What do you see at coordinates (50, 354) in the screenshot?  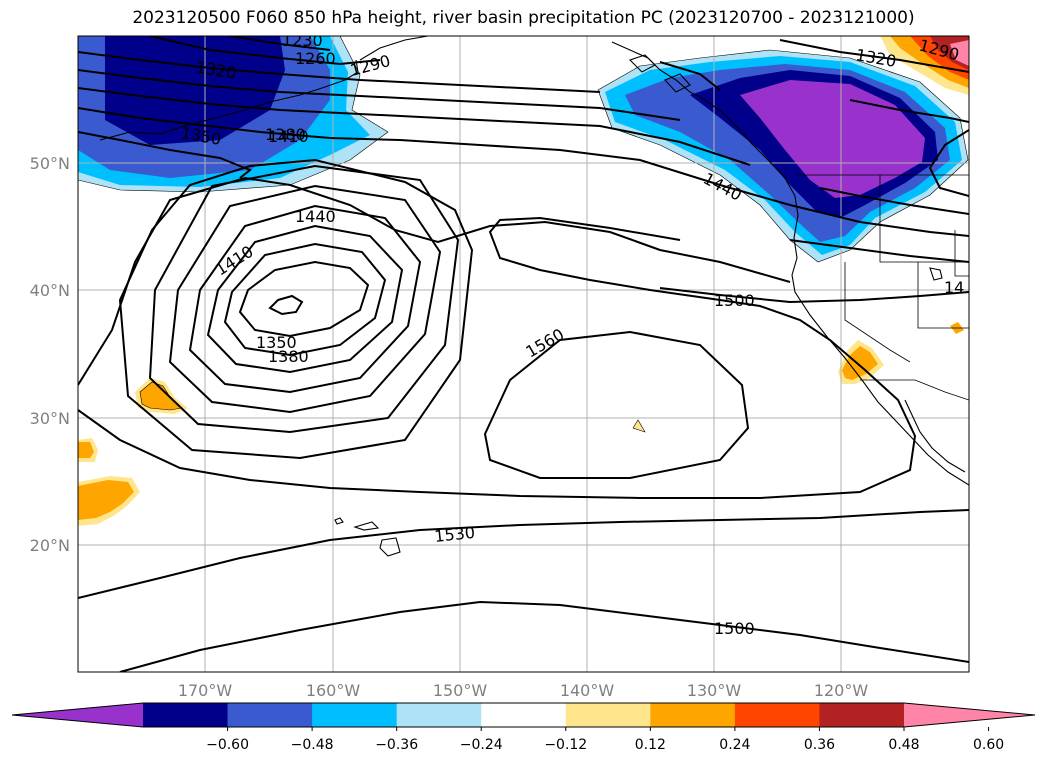 I see `latitude-tick-labels: 50°N 40°N 30°N 20°N` at bounding box center [50, 354].